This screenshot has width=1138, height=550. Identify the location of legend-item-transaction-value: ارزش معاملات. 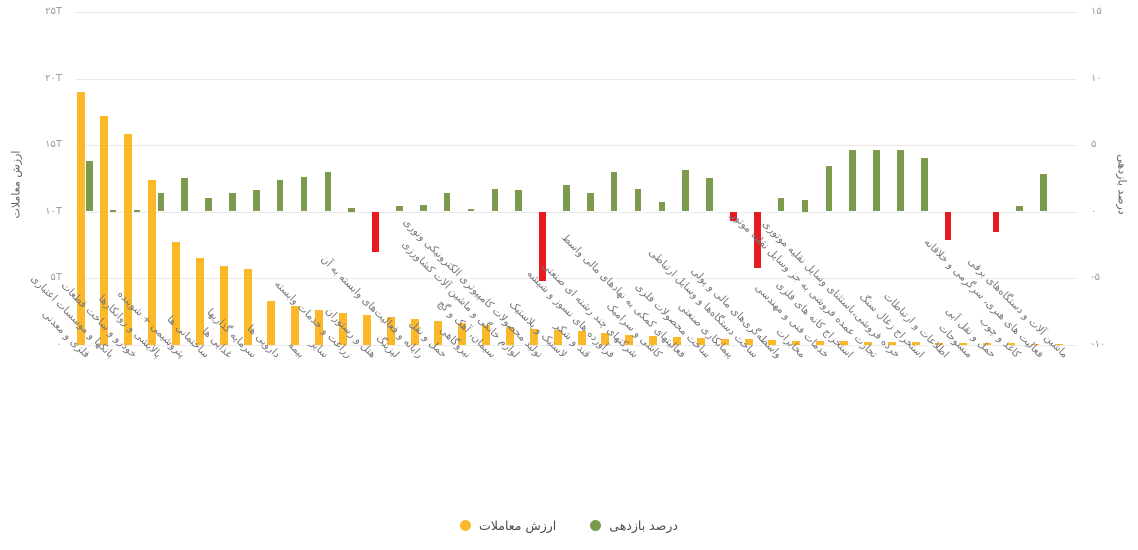
(508, 525).